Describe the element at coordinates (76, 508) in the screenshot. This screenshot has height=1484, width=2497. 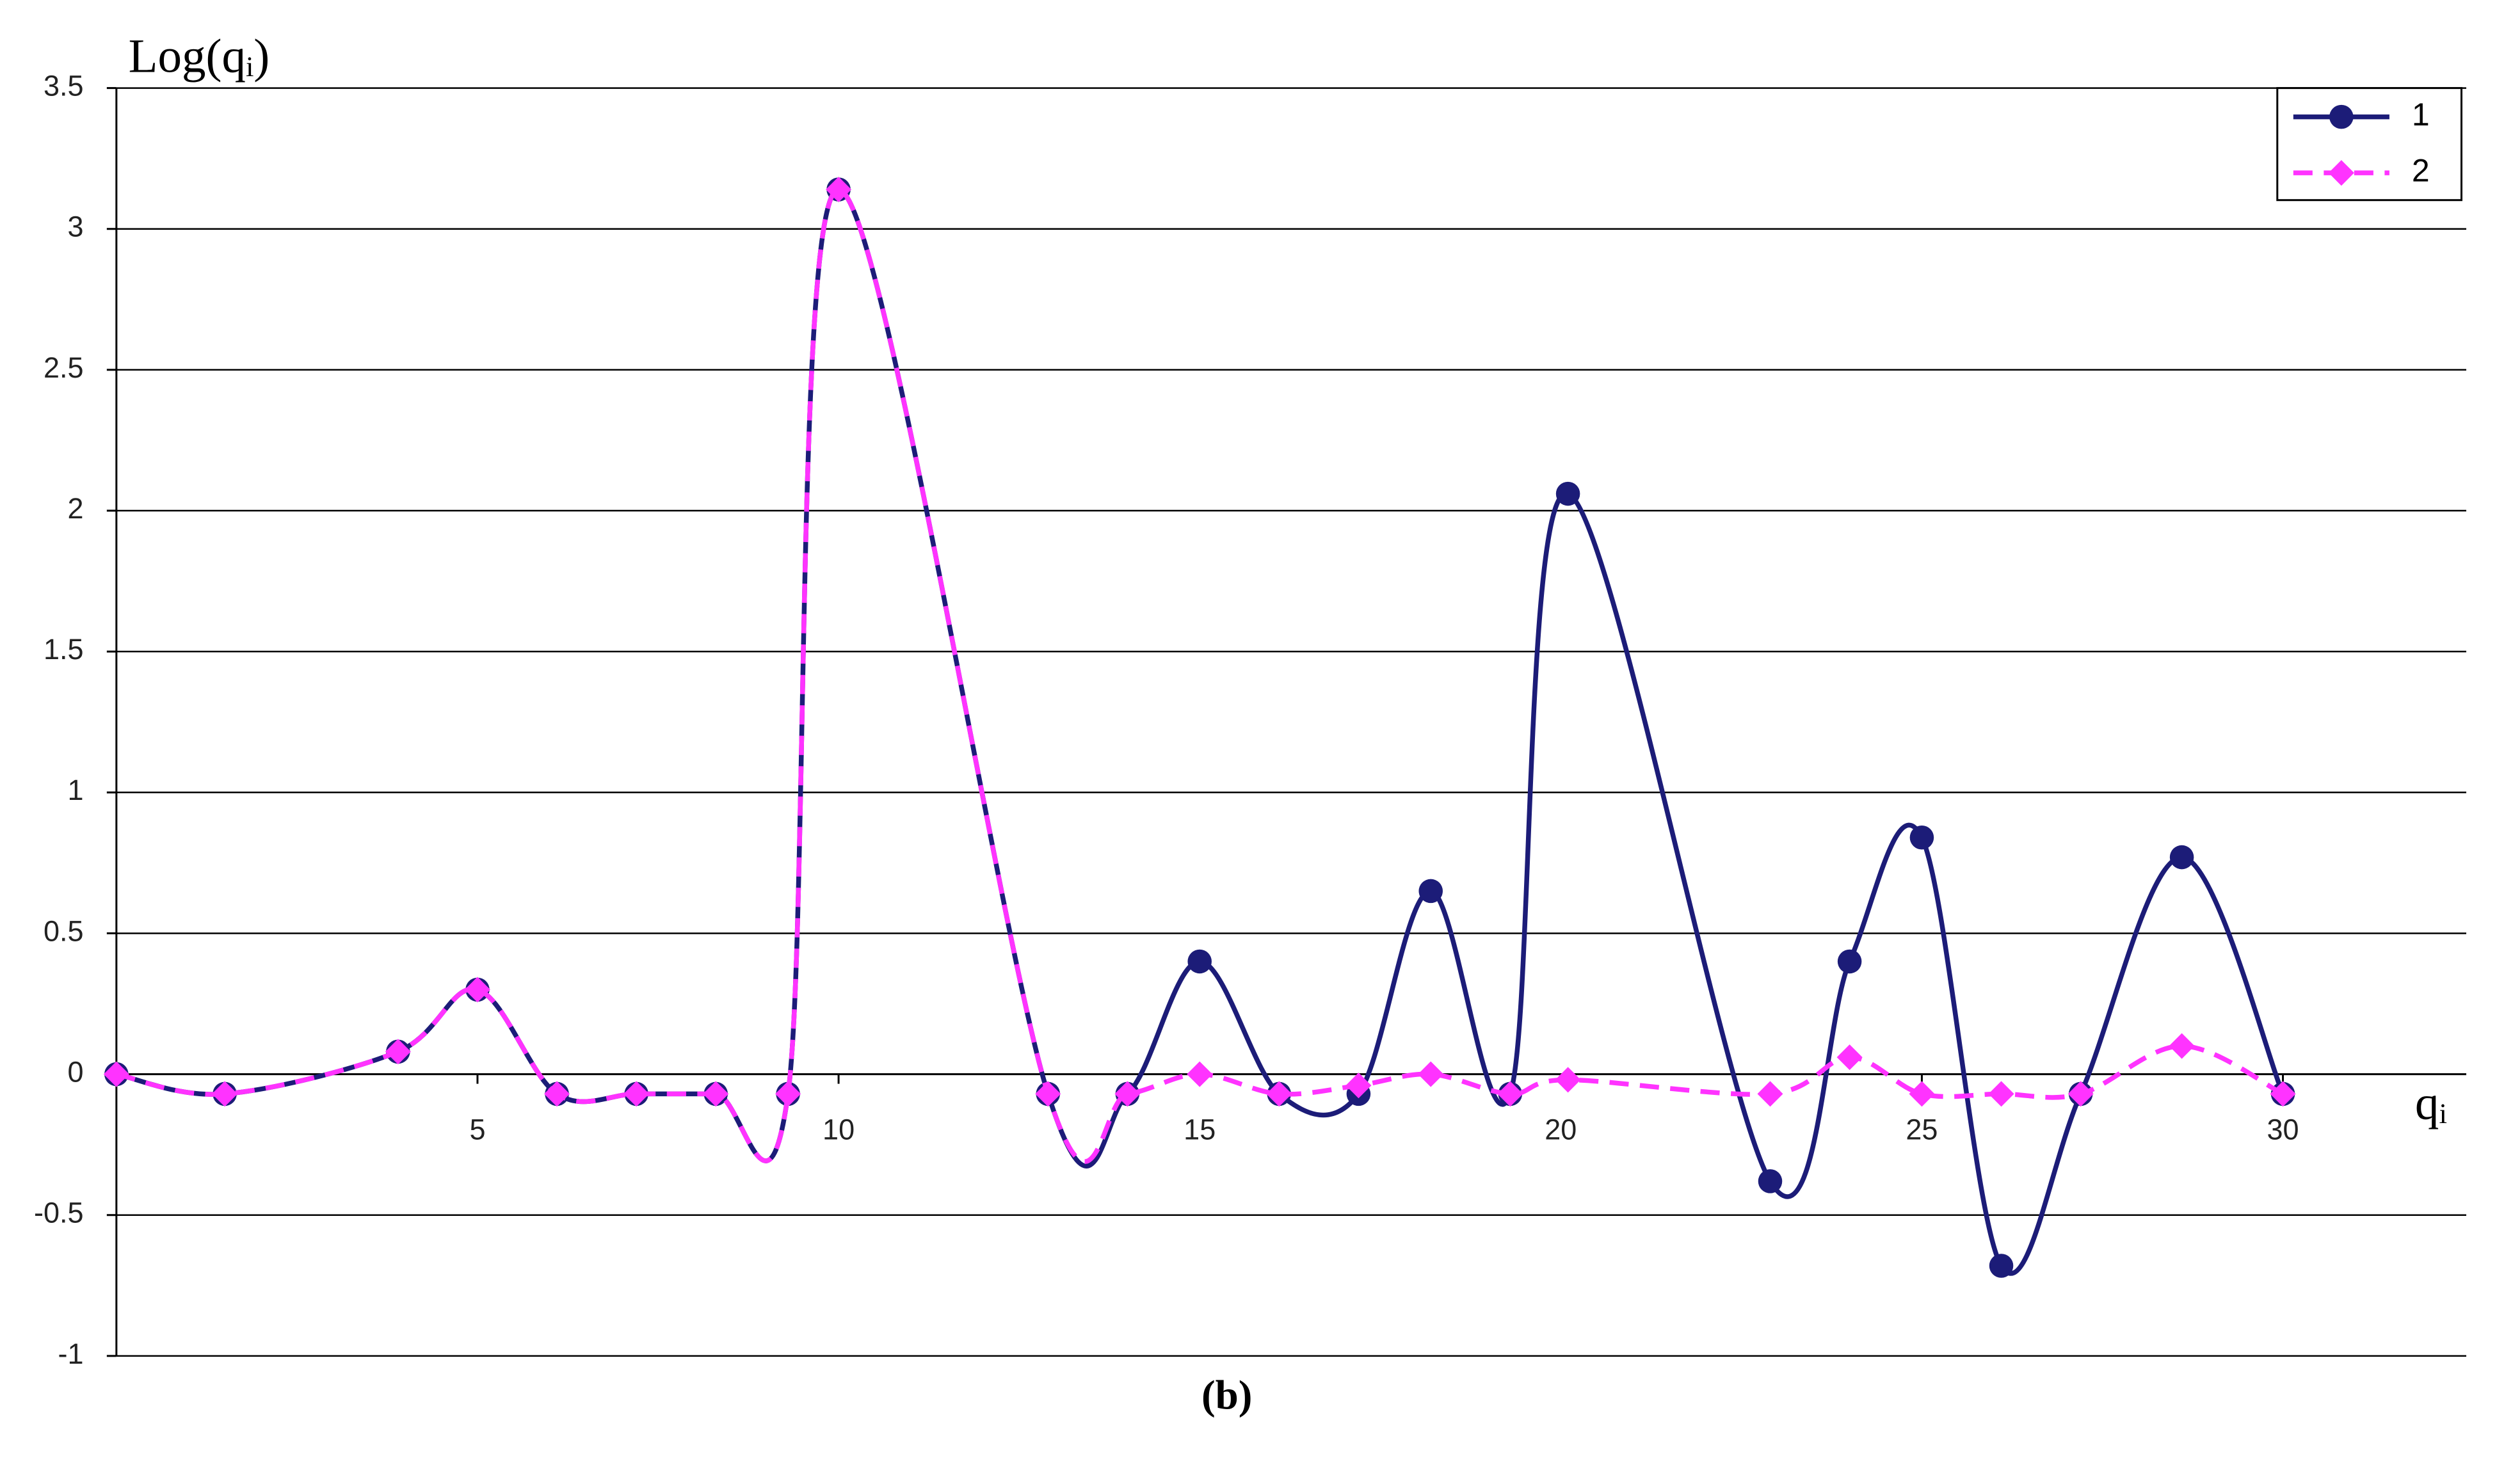
I see `y-tick-label: 2` at that location.